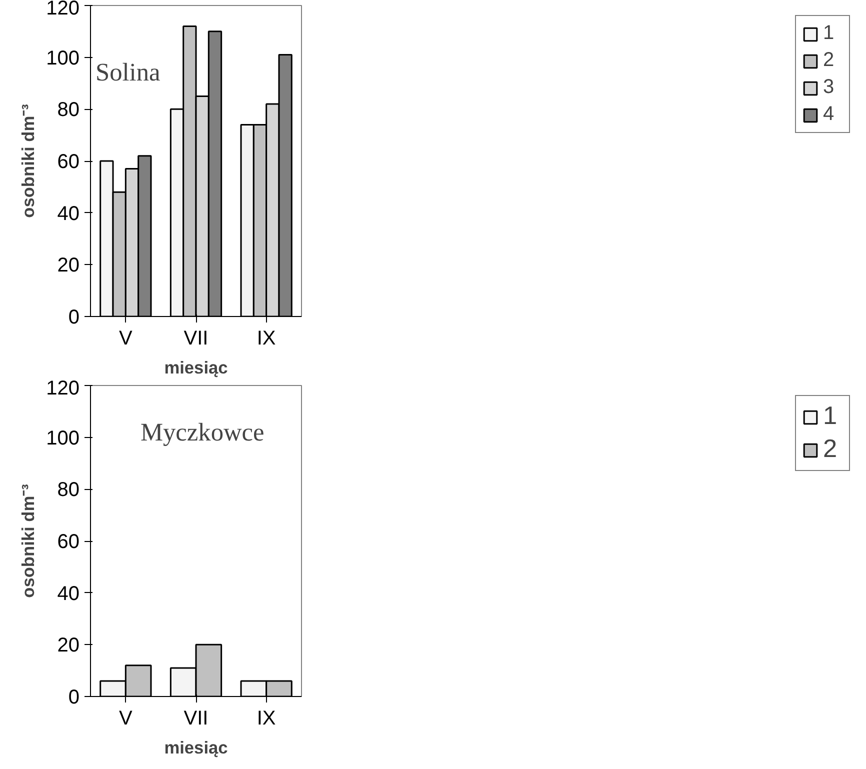 Image resolution: width=866 pixels, height=769 pixels. Describe the element at coordinates (829, 114) in the screenshot. I see `legend-label: 4` at that location.